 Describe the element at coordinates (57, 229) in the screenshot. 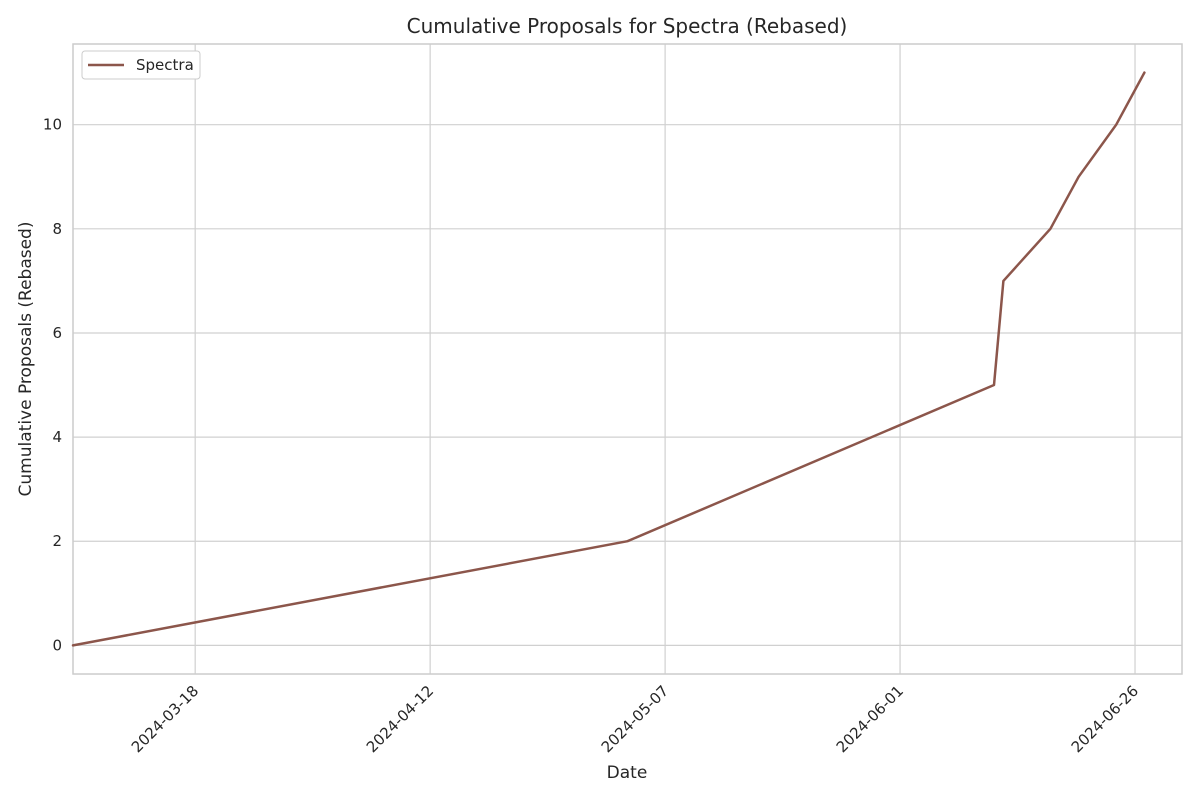

I see `y-tick-label: 8` at that location.